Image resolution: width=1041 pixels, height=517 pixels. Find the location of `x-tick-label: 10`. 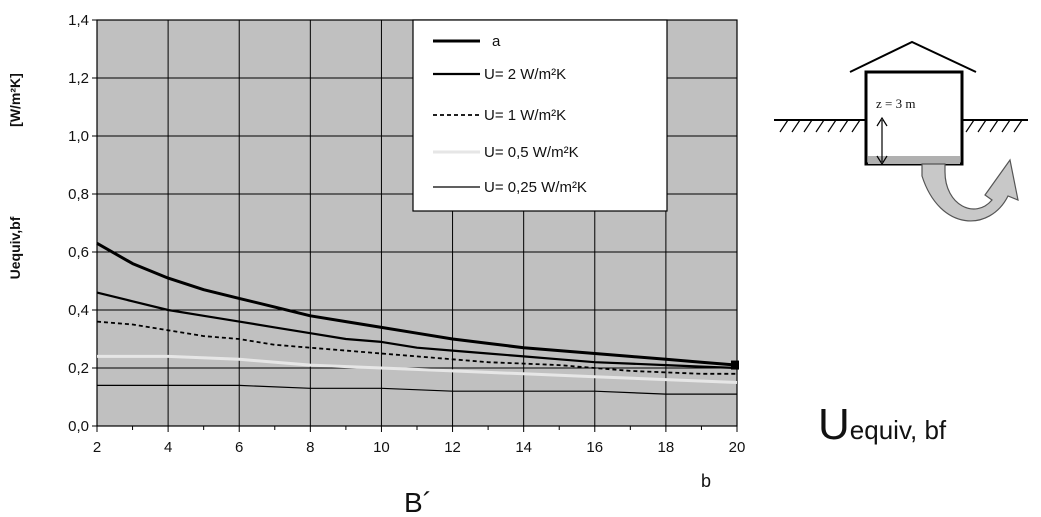

x-tick-label: 10 is located at coordinates (381, 447).